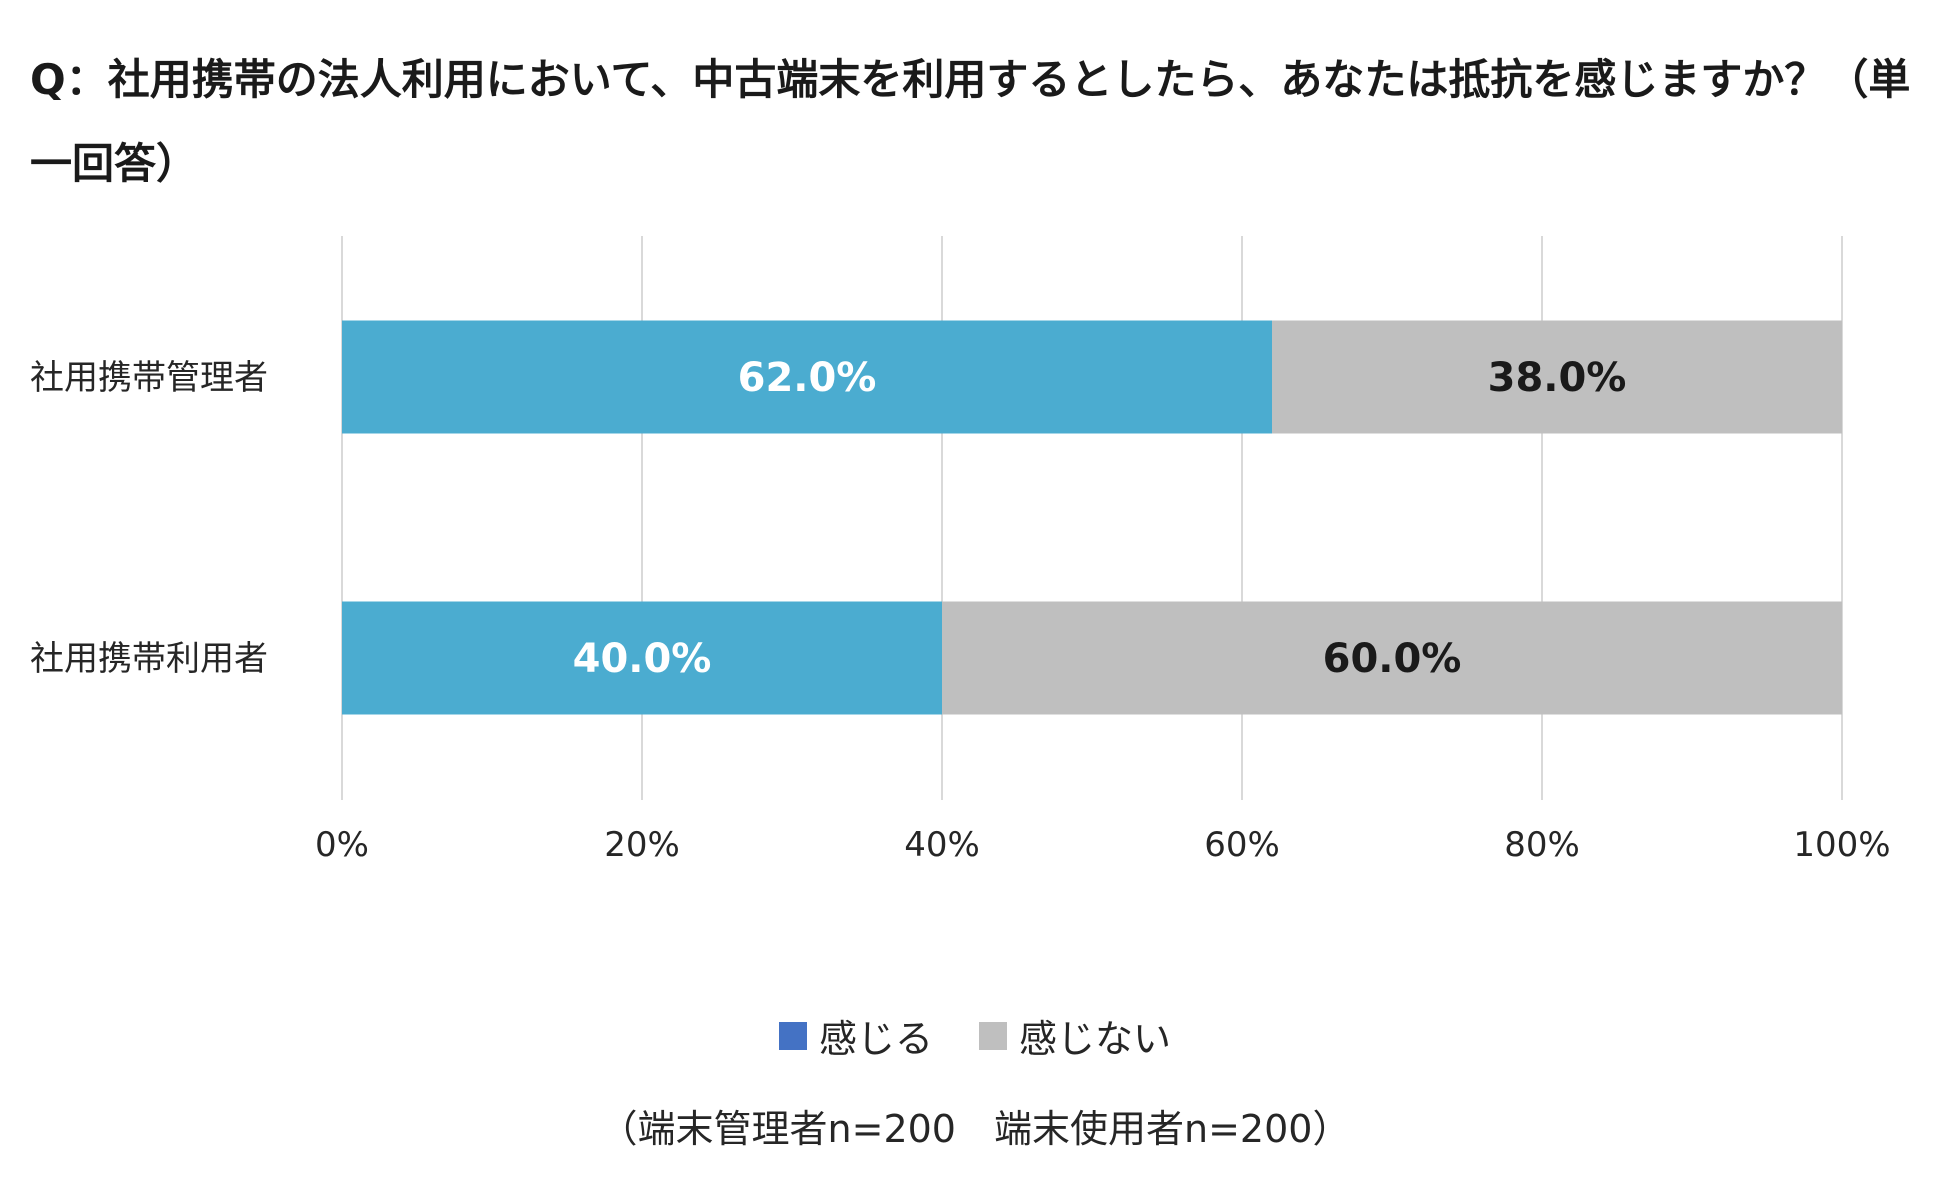 This screenshot has height=1202, width=1950. I want to click on legend: 感じる 感じない, so click(975, 1035).